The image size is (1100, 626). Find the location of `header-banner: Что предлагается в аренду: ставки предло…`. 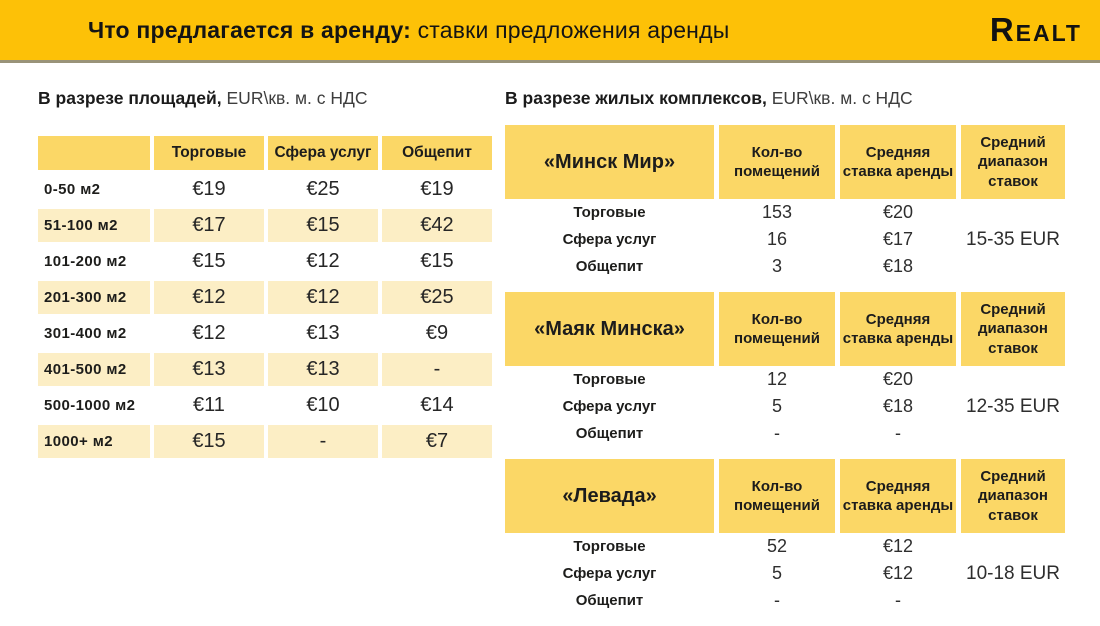

header-banner: Что предлагается в аренду: ставки предло… is located at coordinates (550, 31).